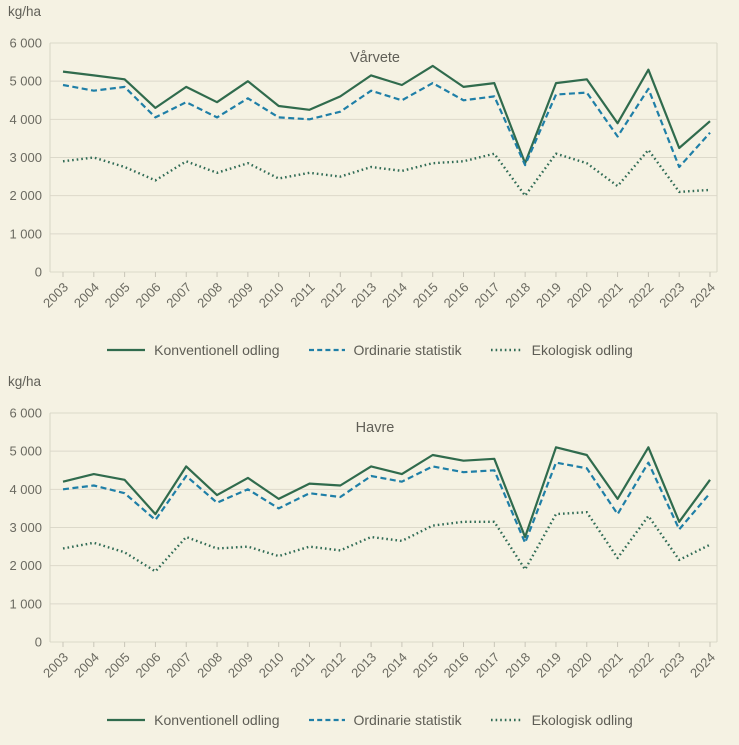 The image size is (739, 745). I want to click on chart-title: Vårvete, so click(375, 58).